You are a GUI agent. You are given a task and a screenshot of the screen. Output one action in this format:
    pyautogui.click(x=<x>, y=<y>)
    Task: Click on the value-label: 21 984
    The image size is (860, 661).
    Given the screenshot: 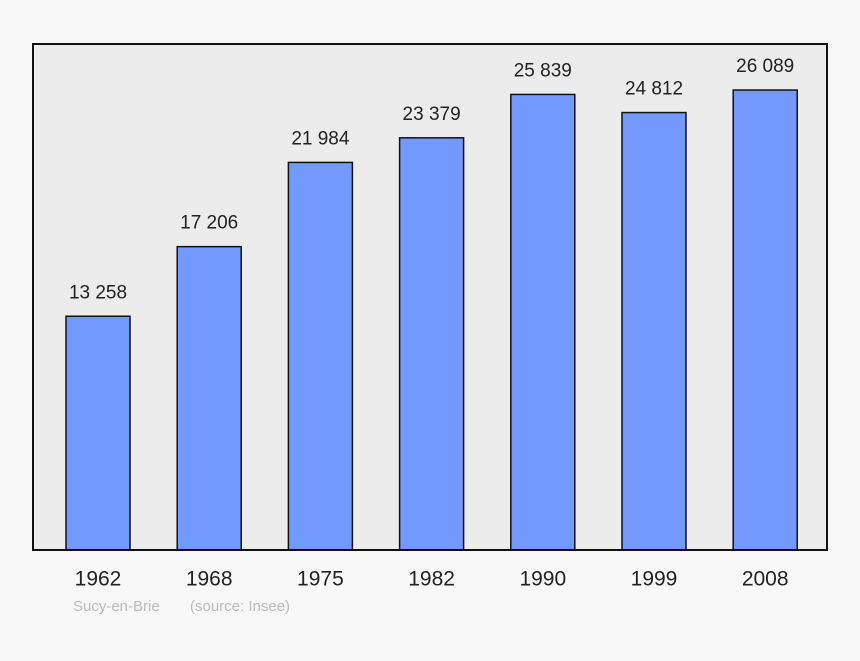 What is the action you would take?
    pyautogui.click(x=320, y=138)
    